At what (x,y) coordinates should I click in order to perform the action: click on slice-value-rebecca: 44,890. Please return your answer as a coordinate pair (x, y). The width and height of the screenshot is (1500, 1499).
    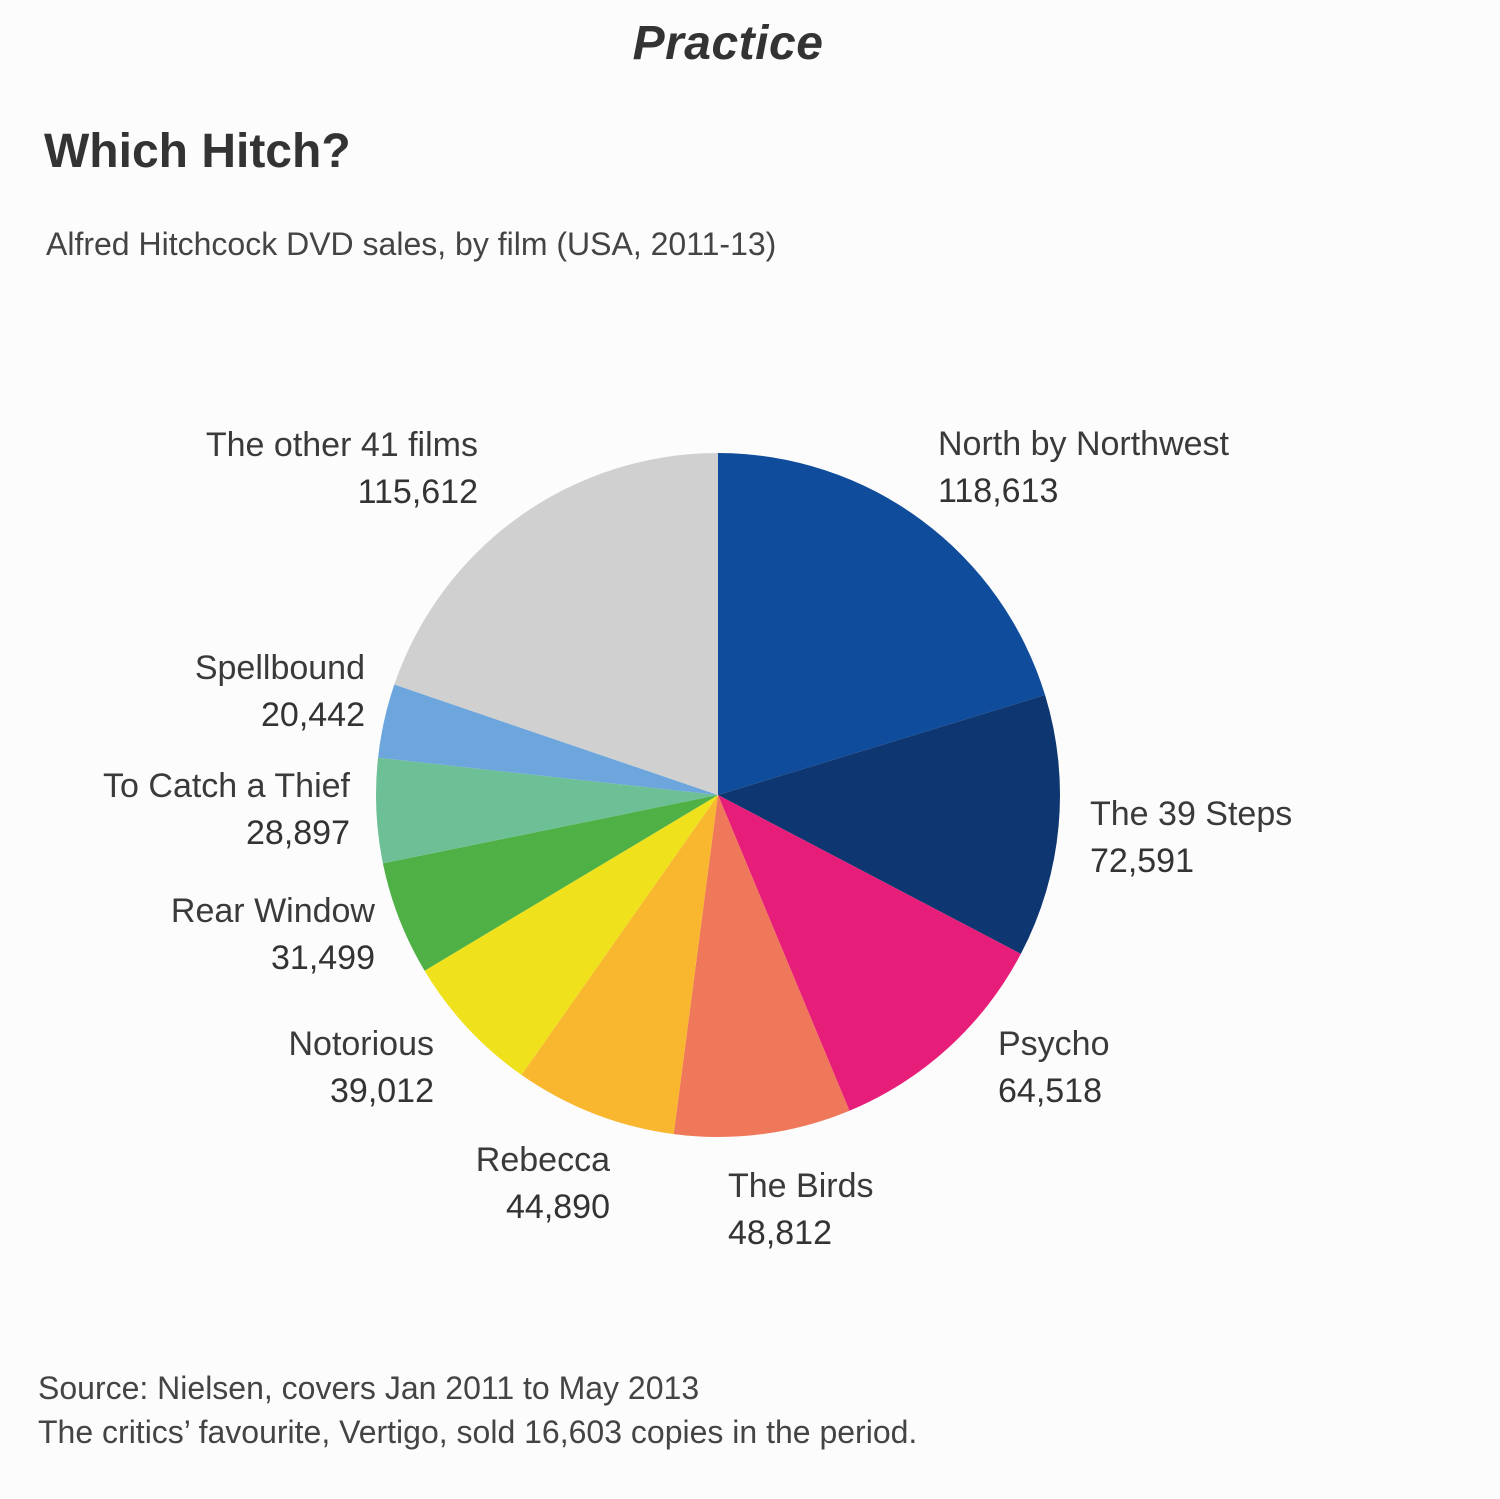
    Looking at the image, I should click on (558, 1207).